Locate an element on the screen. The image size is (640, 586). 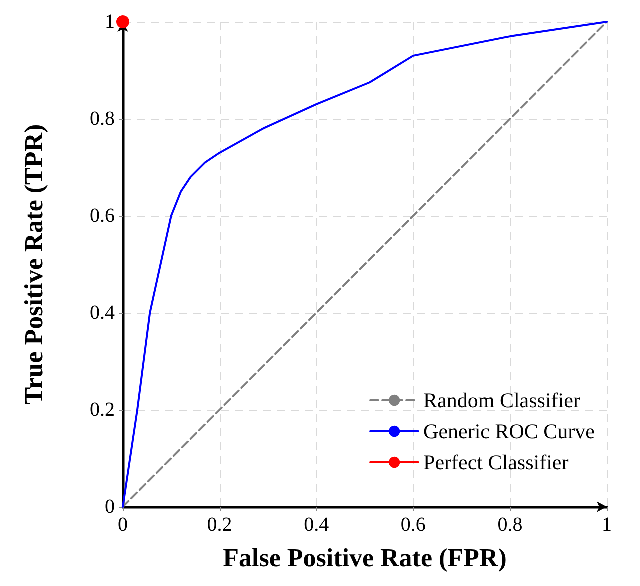
legend-label: Perfect Classifier is located at coordinates (496, 462).